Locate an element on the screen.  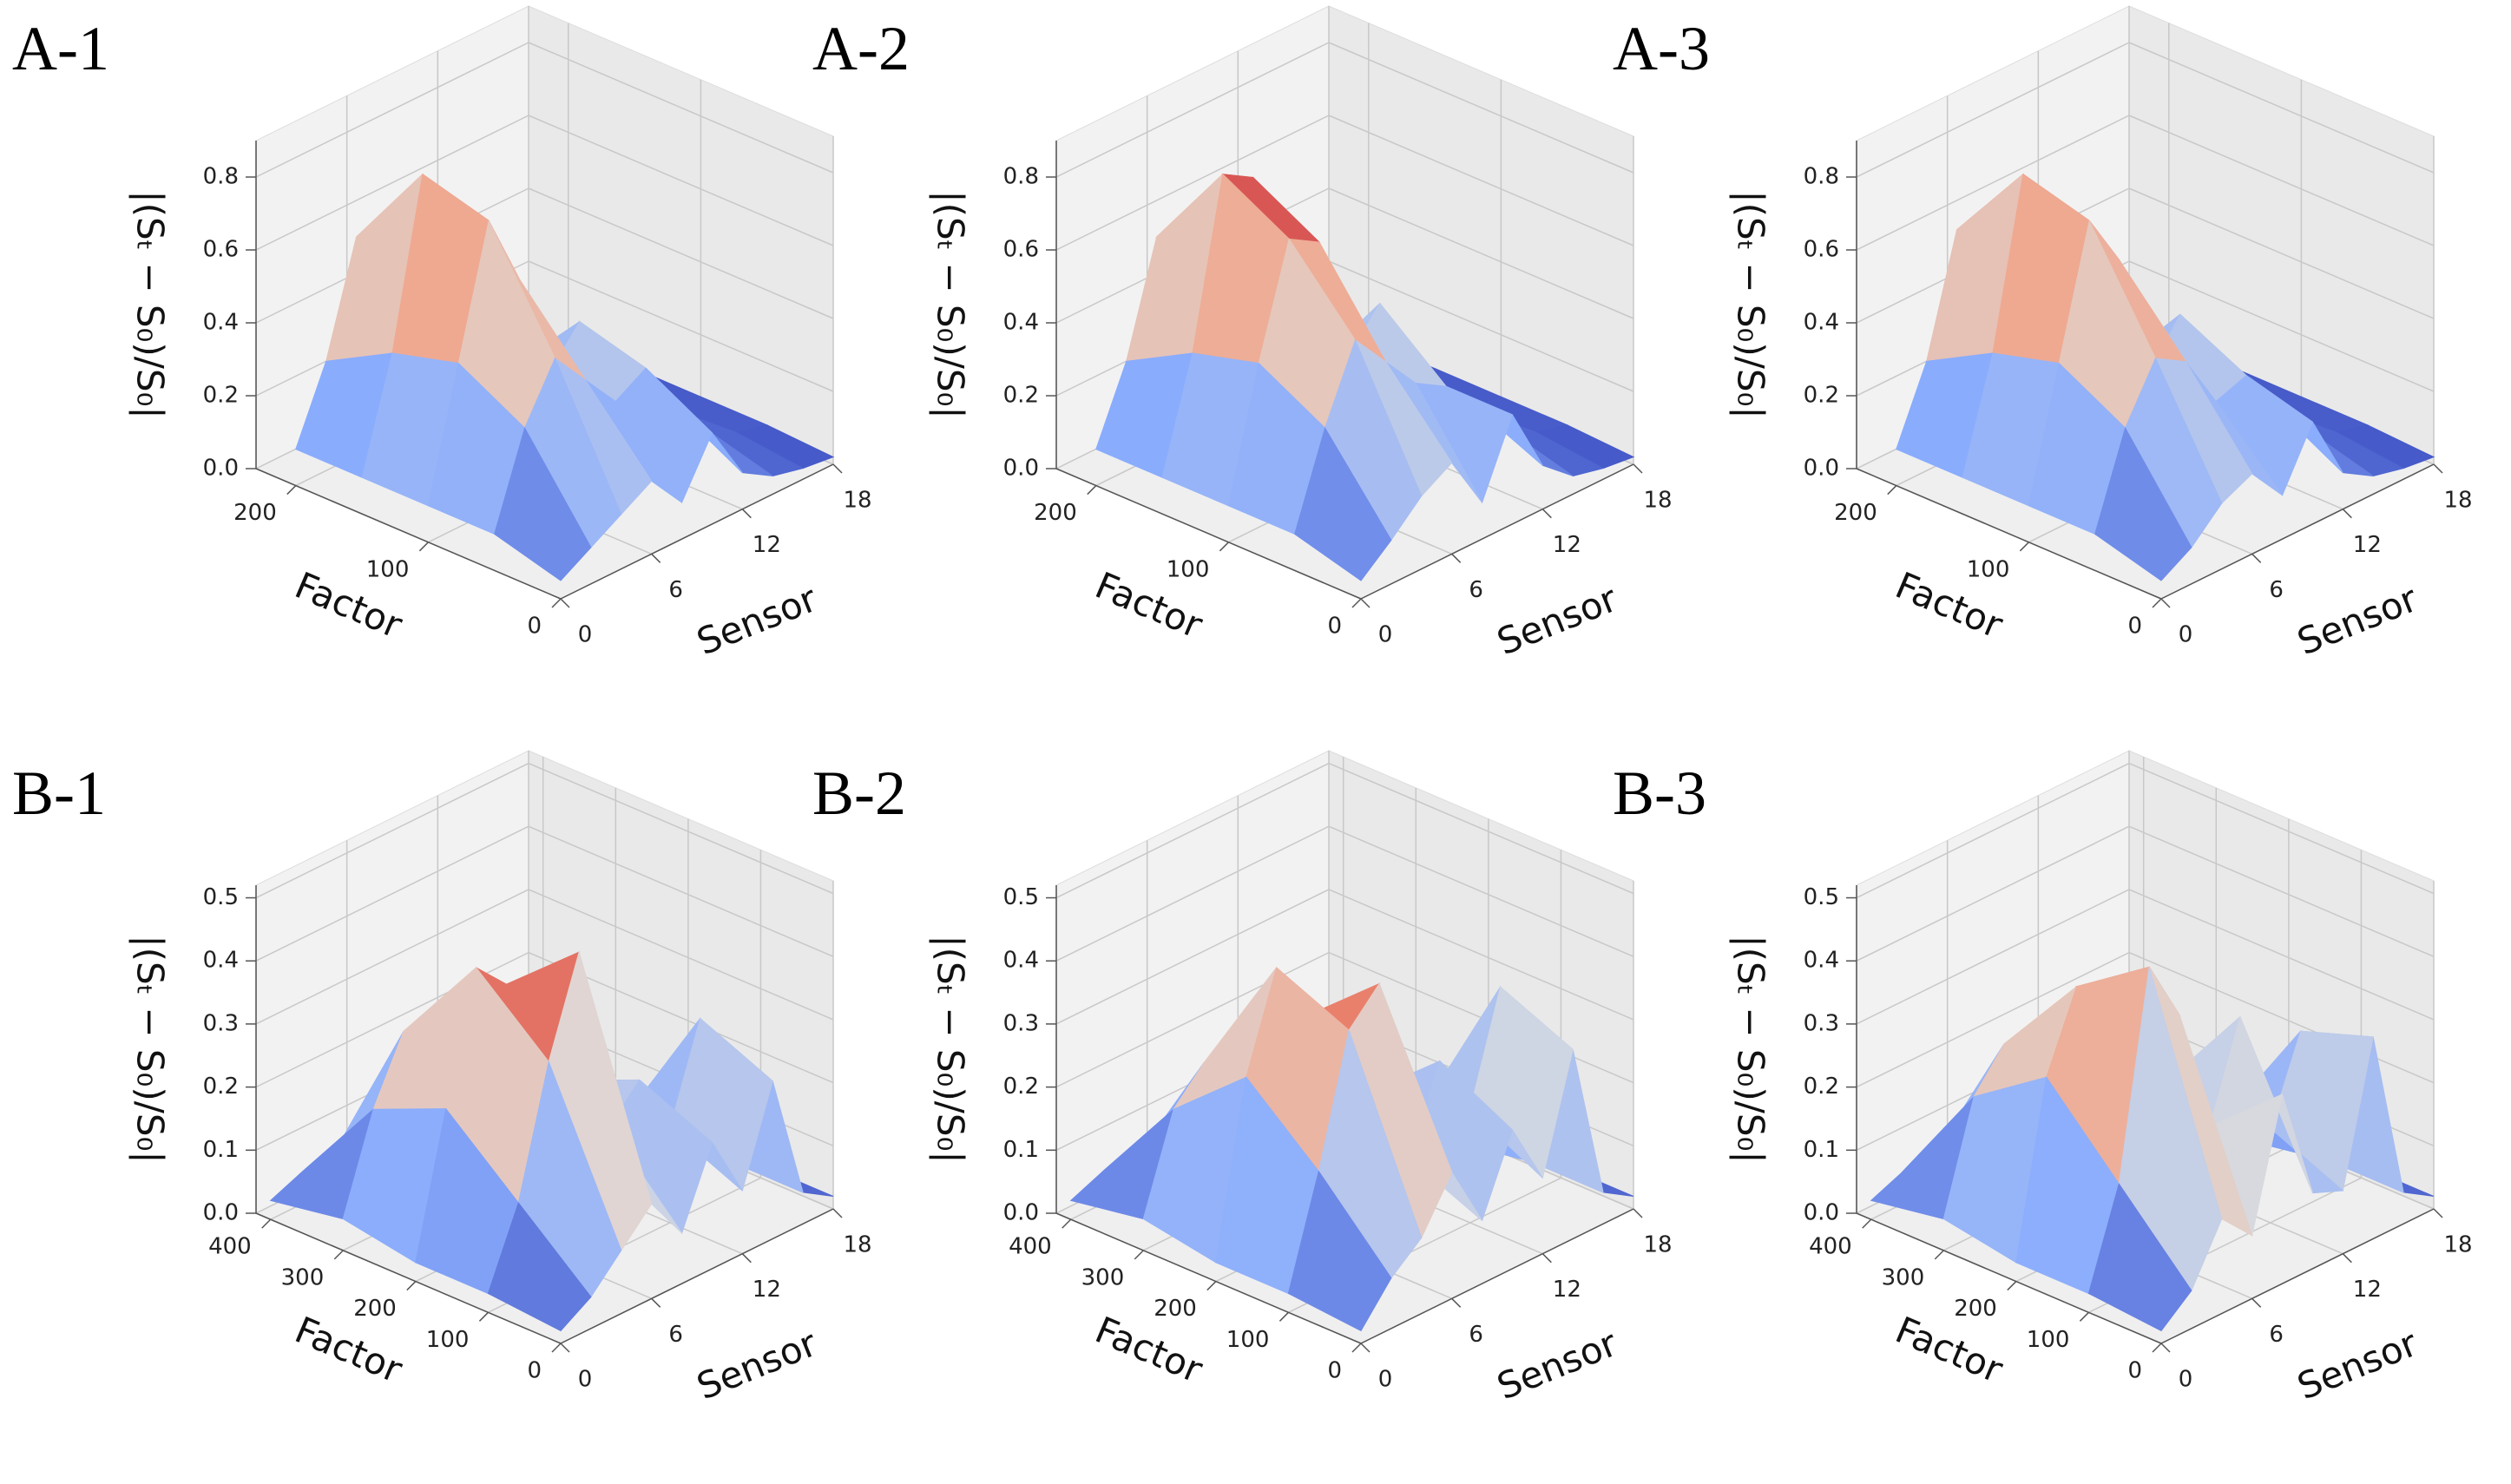
z-tick-label: 0.6 is located at coordinates (1821, 250).